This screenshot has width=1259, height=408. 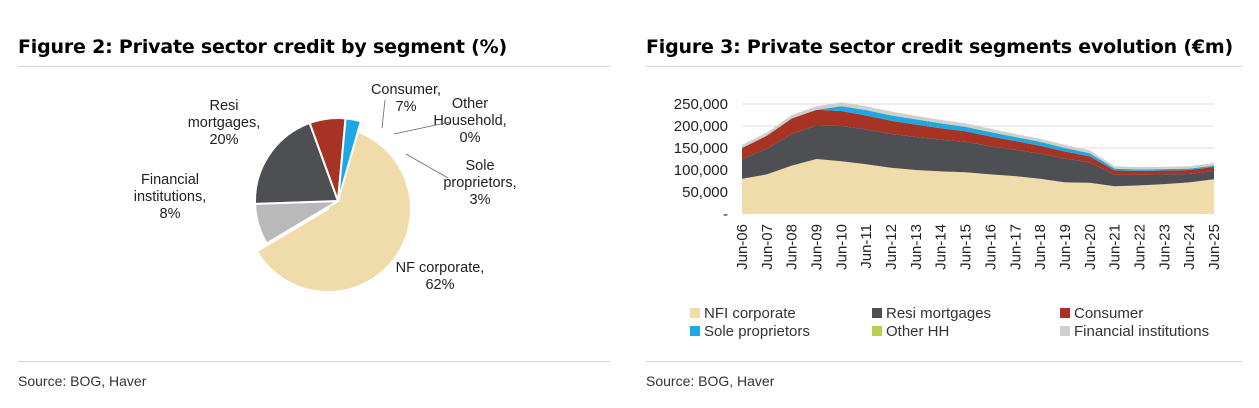 I want to click on legend-item-other-hh: Other HH, so click(x=910, y=331).